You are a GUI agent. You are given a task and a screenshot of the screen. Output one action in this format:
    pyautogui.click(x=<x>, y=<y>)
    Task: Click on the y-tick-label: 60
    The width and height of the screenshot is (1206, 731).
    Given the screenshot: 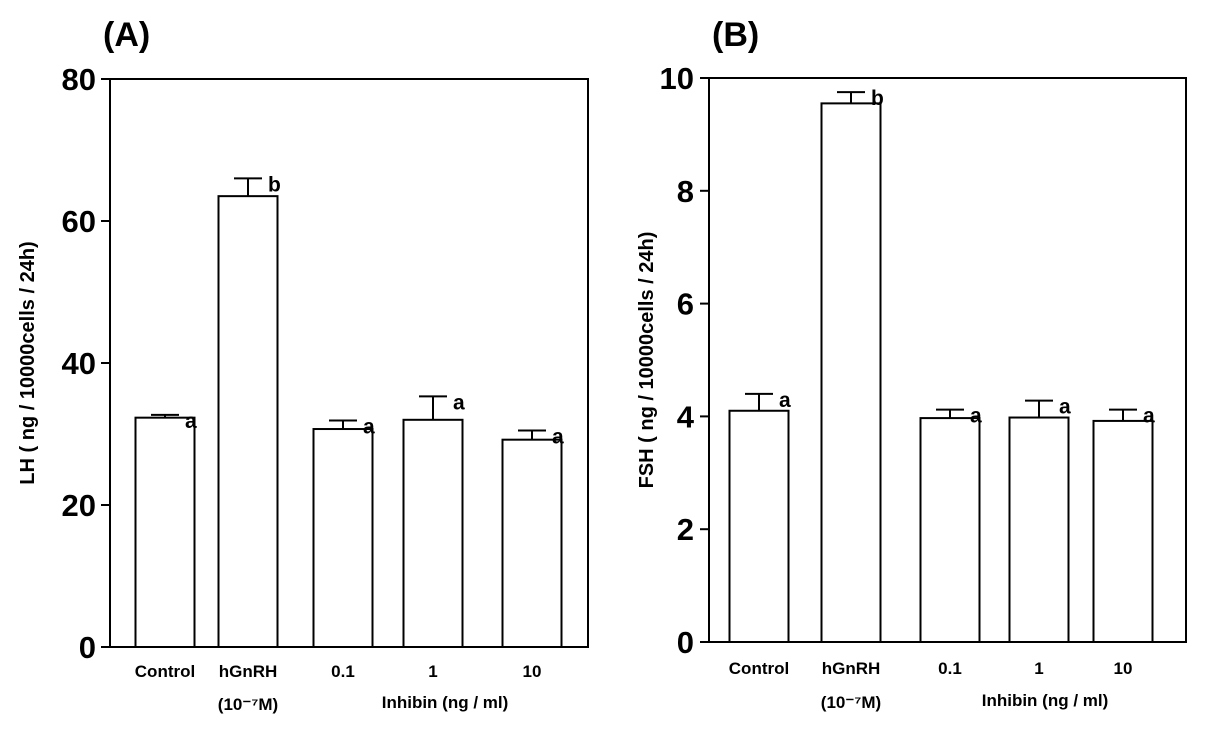 What is the action you would take?
    pyautogui.click(x=79, y=221)
    